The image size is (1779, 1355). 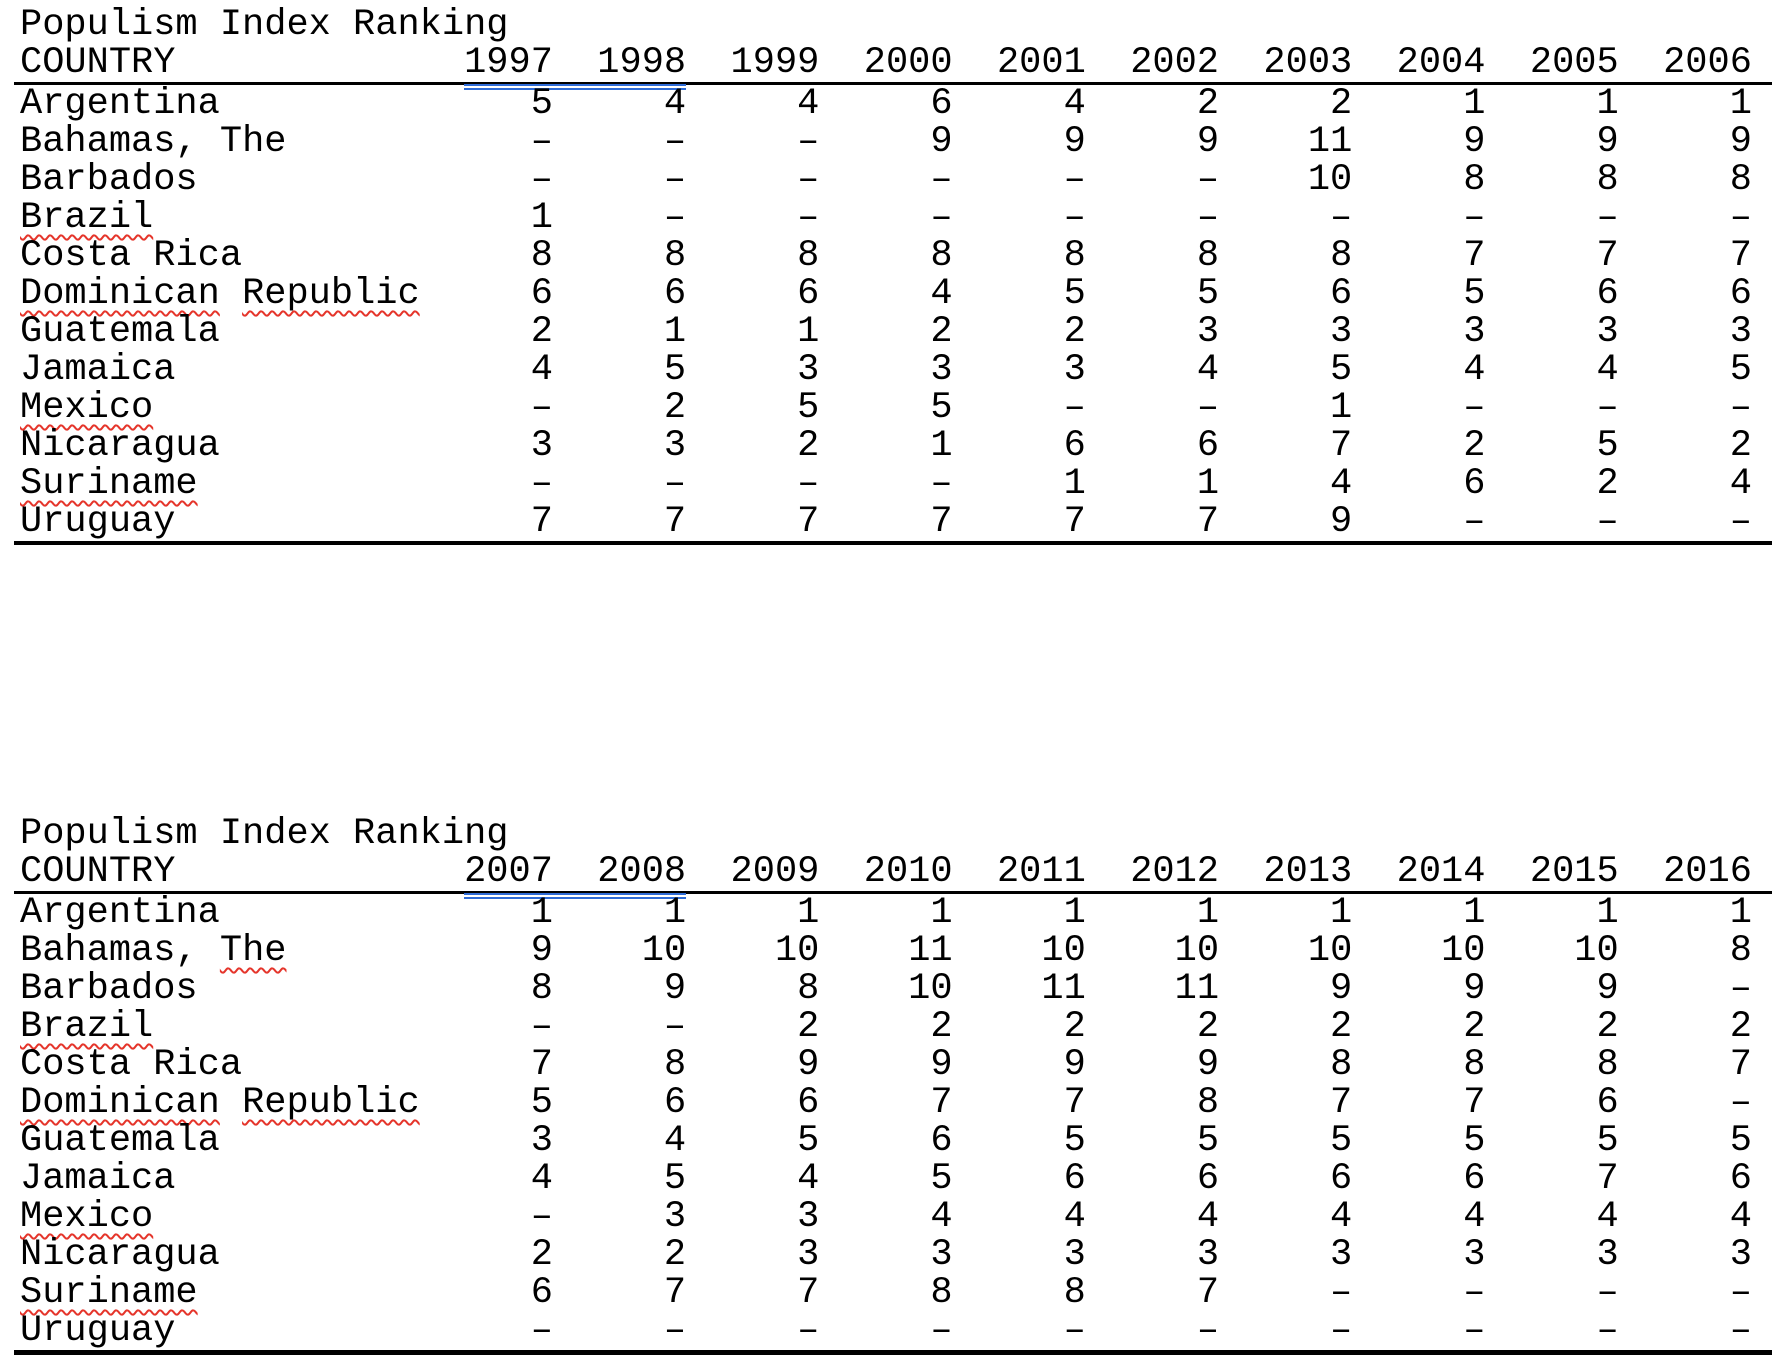 What do you see at coordinates (886, 370) in the screenshot?
I see `table-row: Jamaica 4 5 3 3 3 4 5 4 4 5` at bounding box center [886, 370].